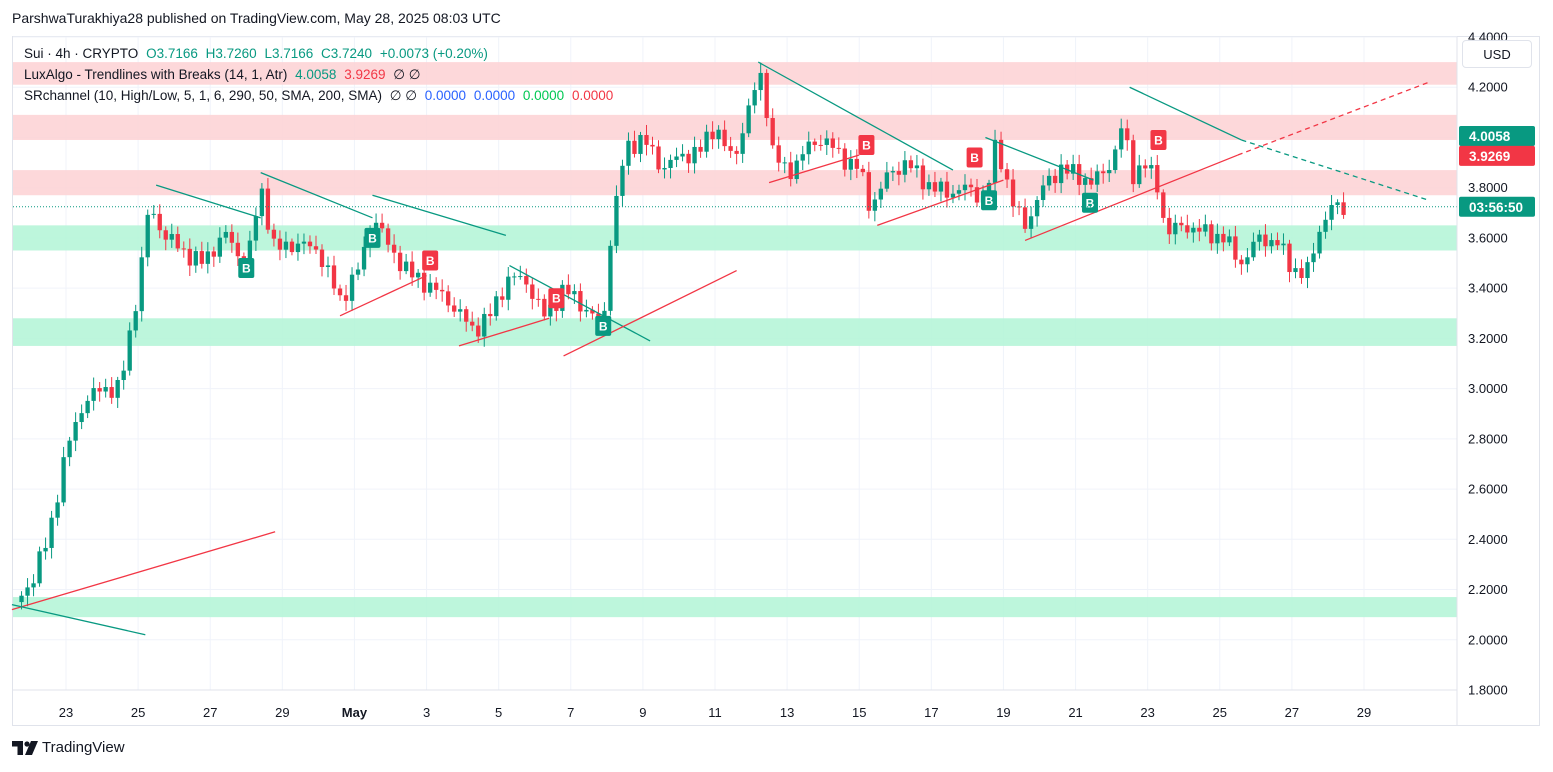  I want to click on y-tick-label: 3.6000, so click(1488, 237).